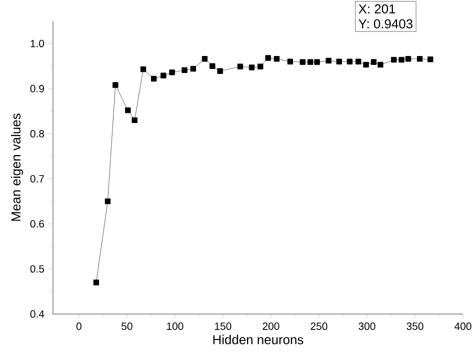 This screenshot has width=474, height=358. I want to click on x-tick-label: 150, so click(223, 326).